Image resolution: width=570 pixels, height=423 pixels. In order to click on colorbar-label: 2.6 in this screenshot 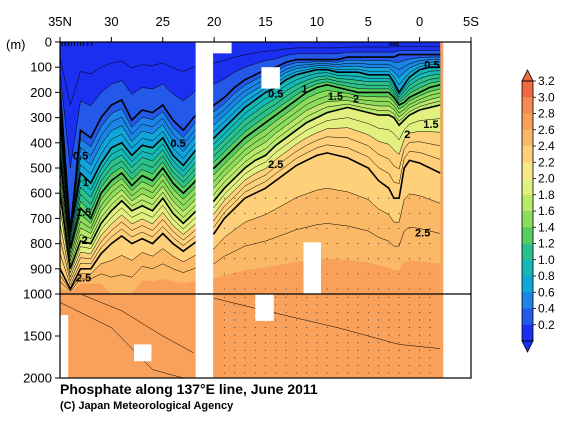, I will do `click(546, 130)`.